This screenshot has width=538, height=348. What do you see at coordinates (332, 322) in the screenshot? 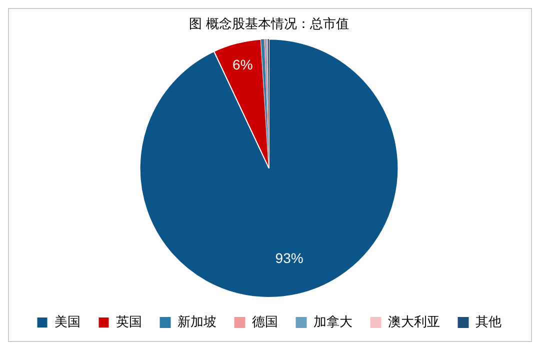
I see `legend-label: 加拿大` at bounding box center [332, 322].